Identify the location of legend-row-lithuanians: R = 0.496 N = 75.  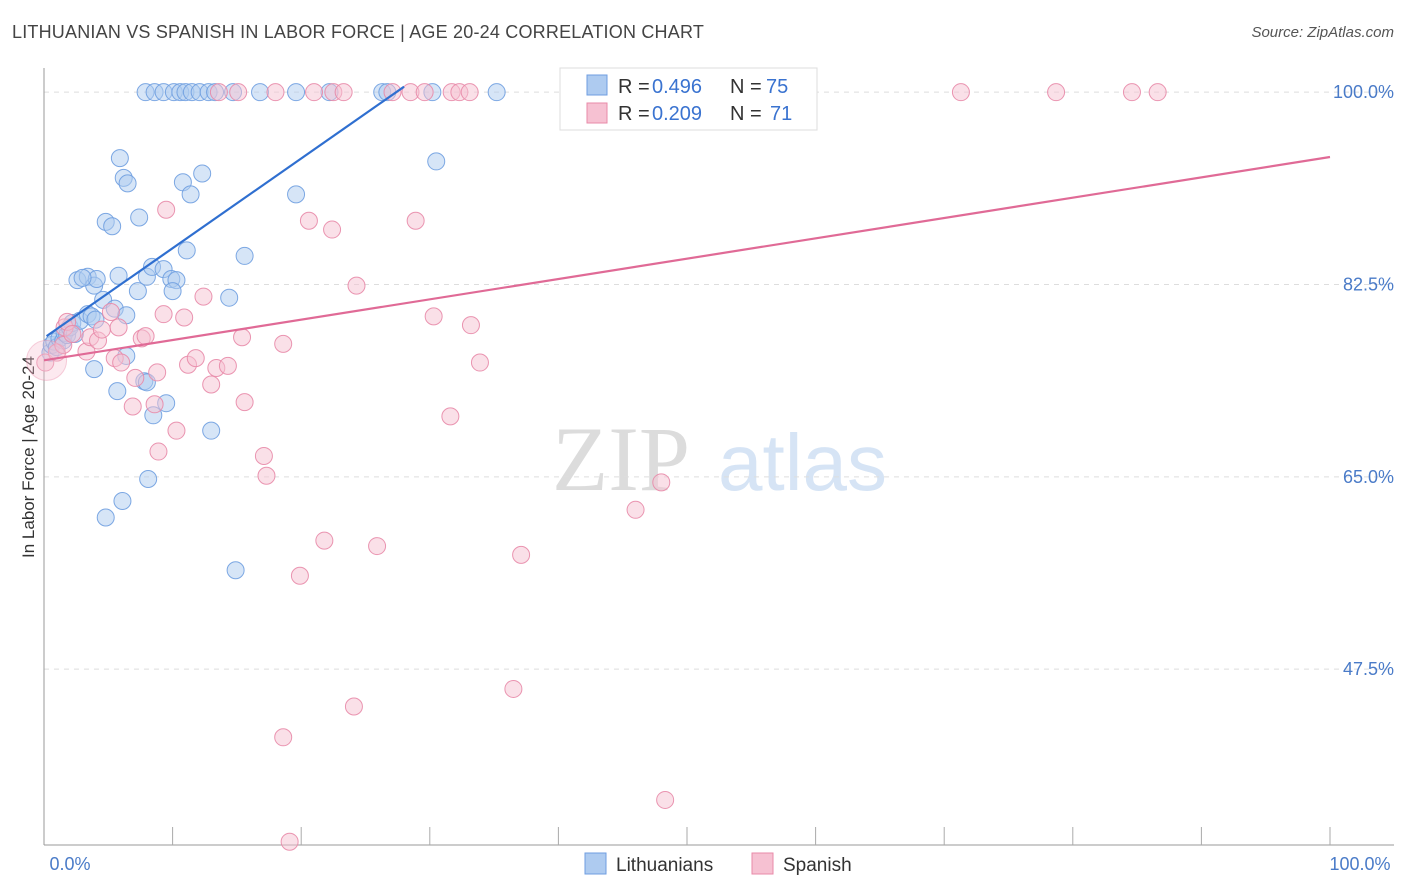
(703, 87).